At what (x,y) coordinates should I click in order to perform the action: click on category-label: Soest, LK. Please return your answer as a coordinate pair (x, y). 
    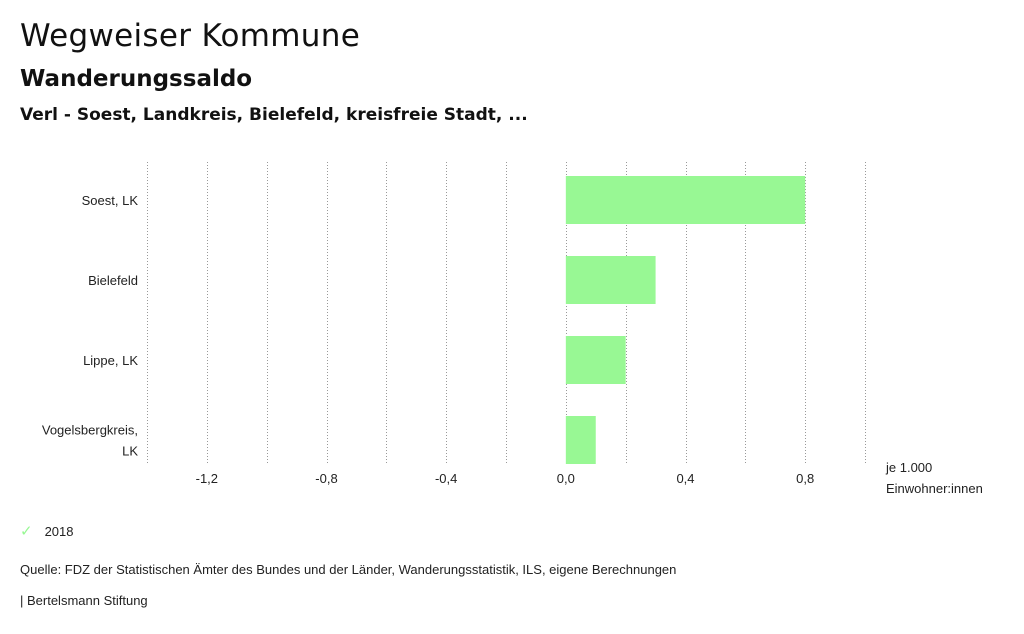
    Looking at the image, I should click on (110, 200).